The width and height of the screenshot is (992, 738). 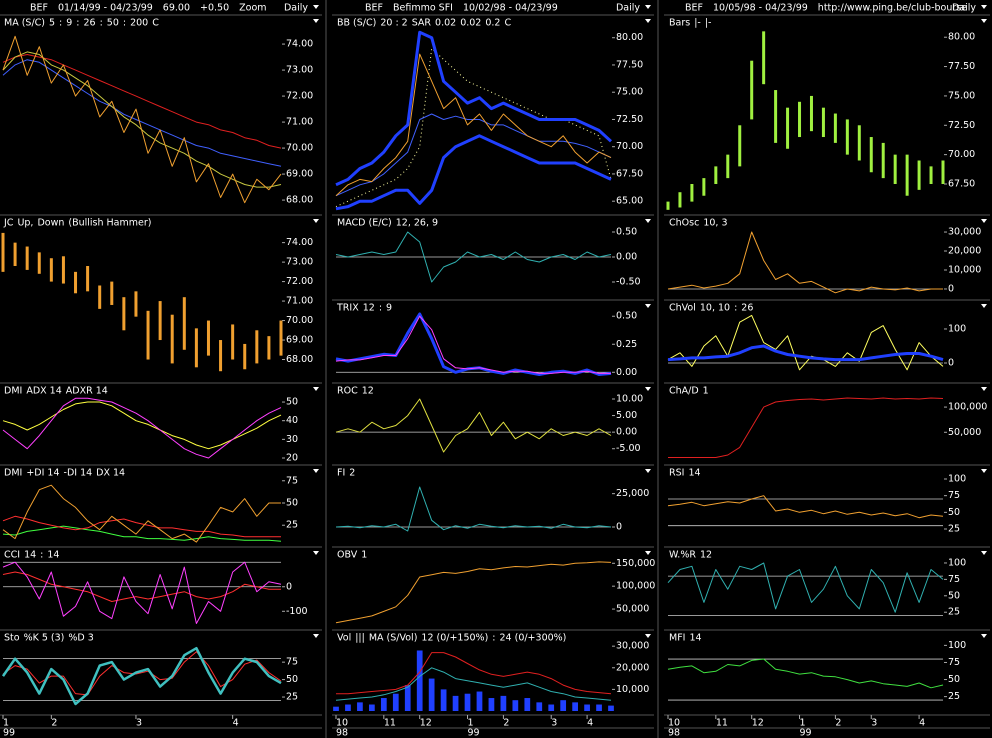 I want to click on legend-text: 50, so click(x=113, y=23).